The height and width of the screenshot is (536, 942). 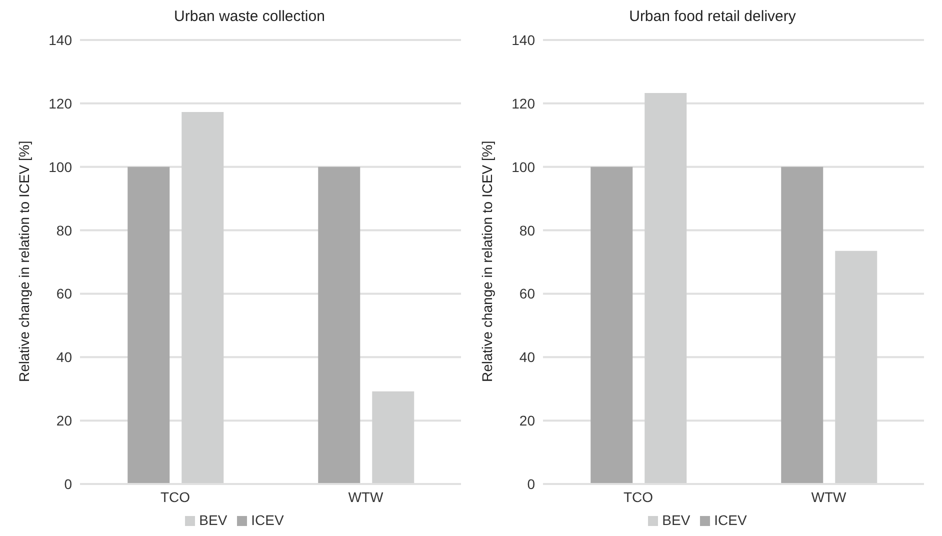 I want to click on chart-title: Urban waste collection, so click(x=249, y=17).